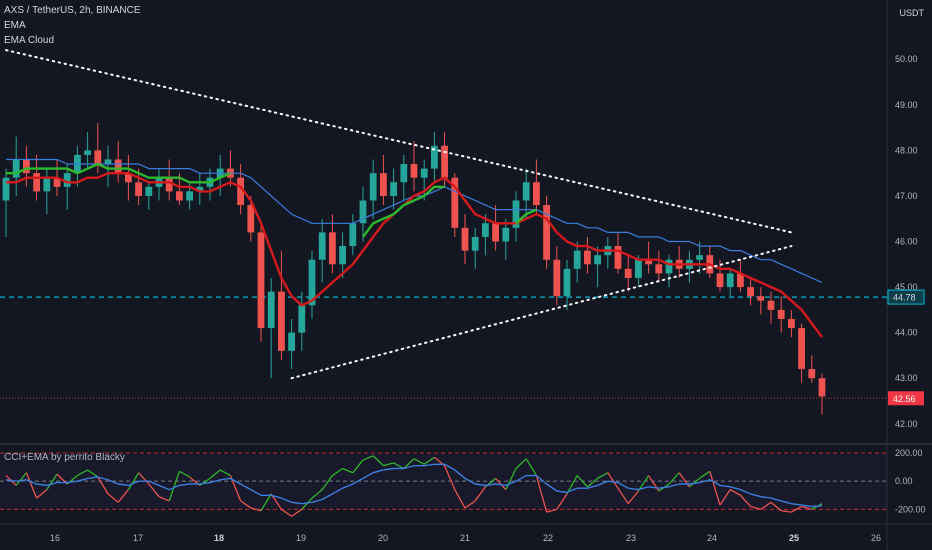  I want to click on price-tick-label: 43.00, so click(906, 378).